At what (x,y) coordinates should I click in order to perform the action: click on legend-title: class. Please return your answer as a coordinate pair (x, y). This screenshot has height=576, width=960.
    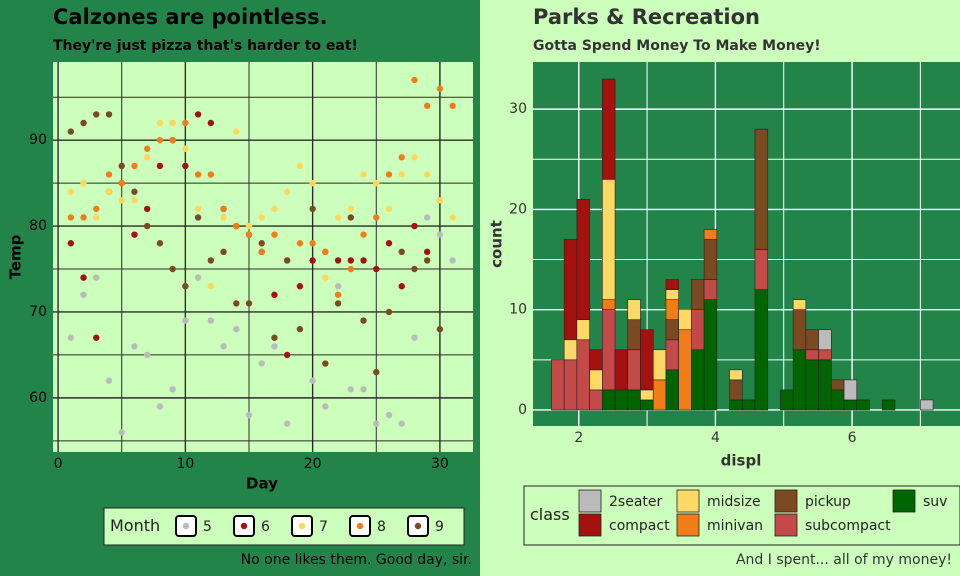
    Looking at the image, I should click on (550, 514).